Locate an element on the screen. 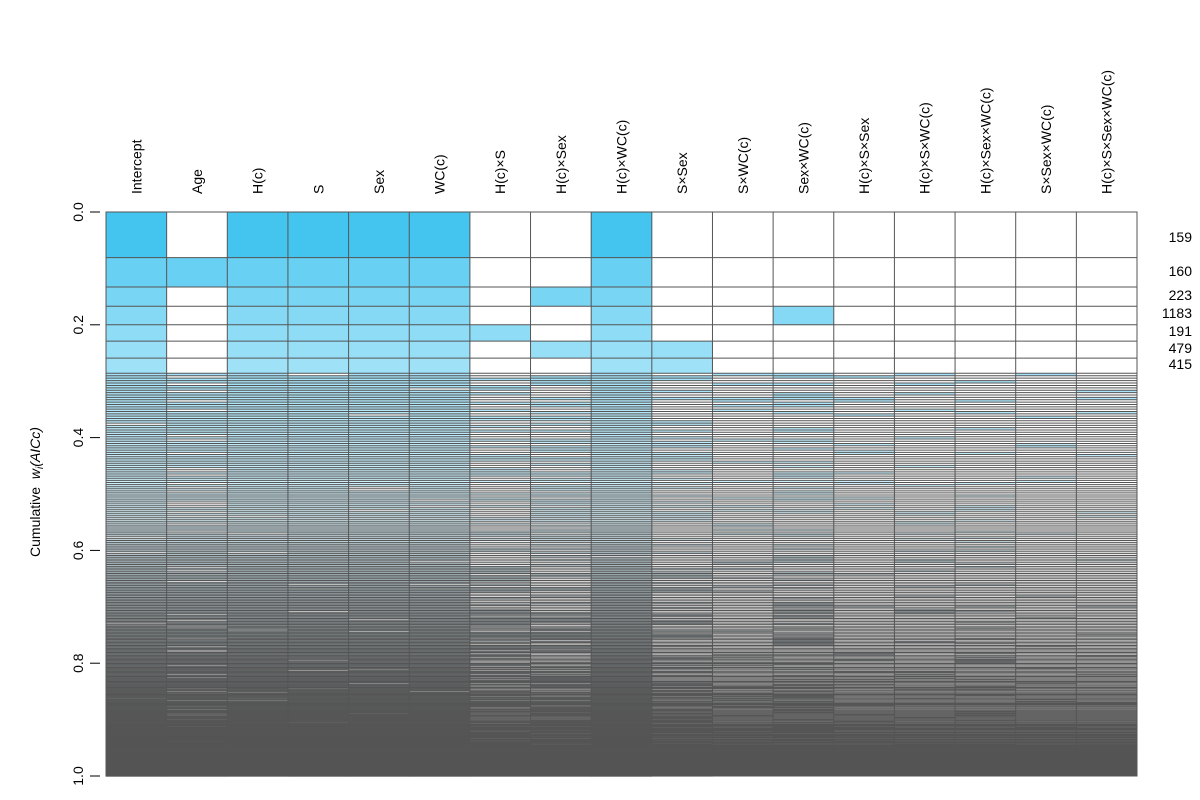  column-label: H(c) is located at coordinates (258, 181).